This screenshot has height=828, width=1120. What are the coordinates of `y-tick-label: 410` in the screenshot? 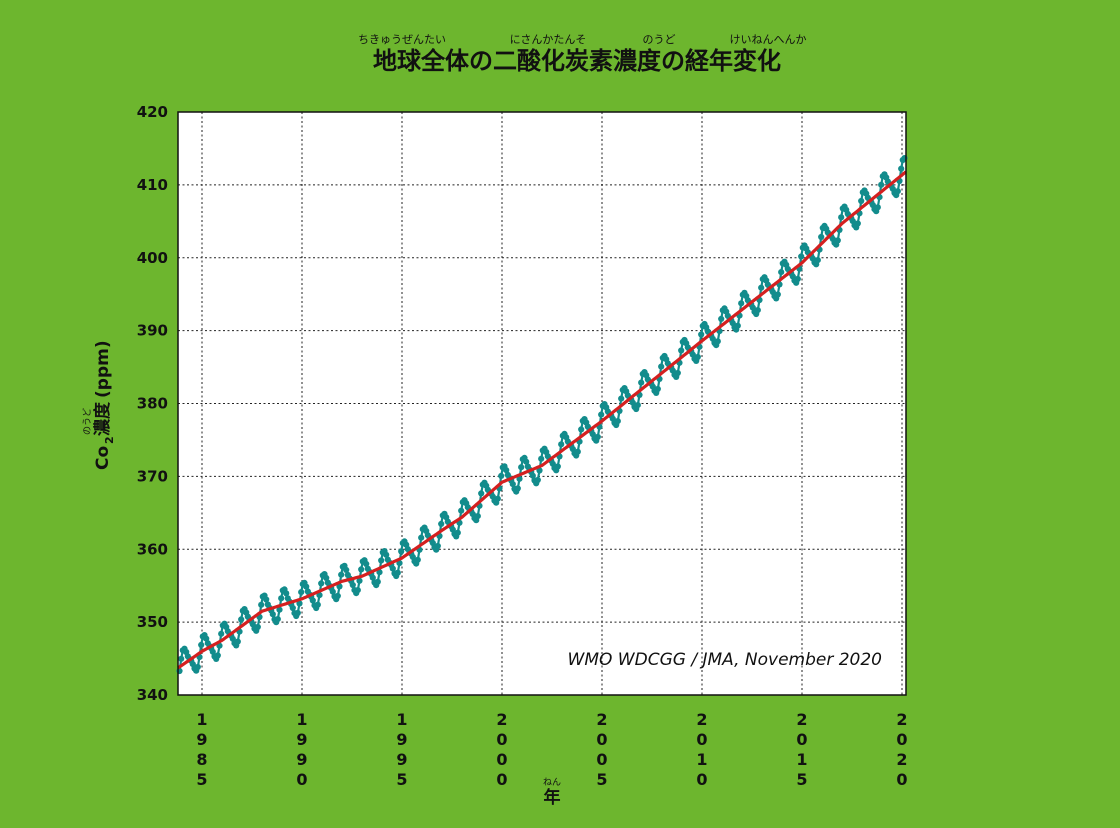 It's located at (152, 185).